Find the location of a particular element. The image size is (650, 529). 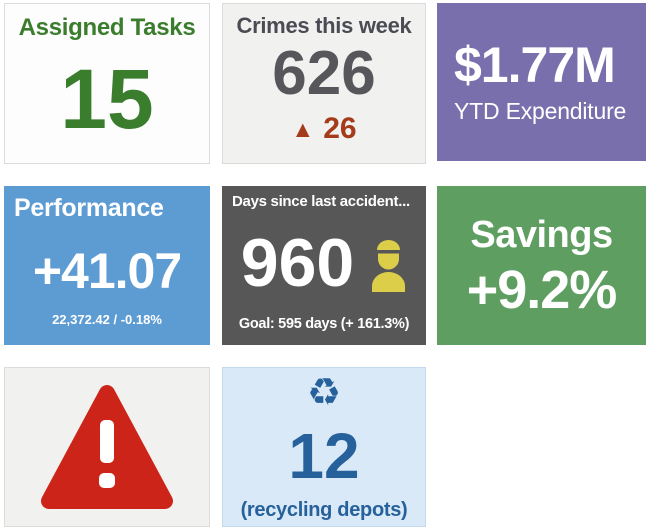

savings-value: +9.2% is located at coordinates (542, 290).